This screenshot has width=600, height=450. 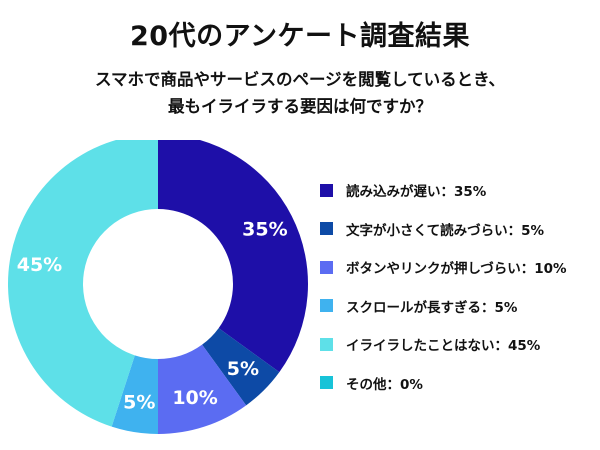 I want to click on chart-title: 20代のアンケート調査結果, so click(x=300, y=36).